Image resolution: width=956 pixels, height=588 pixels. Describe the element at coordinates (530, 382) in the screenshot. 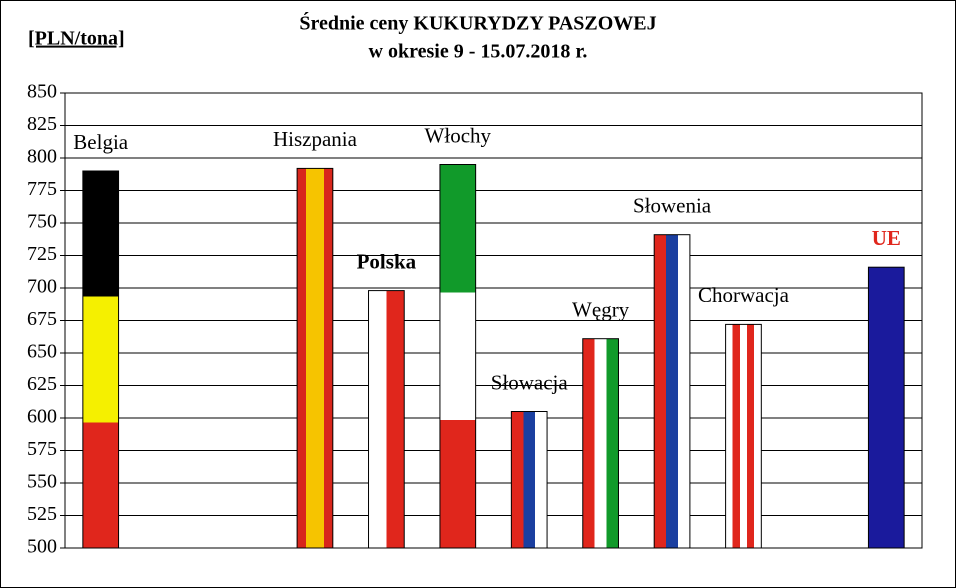

I see `category-label: Słowacja` at that location.